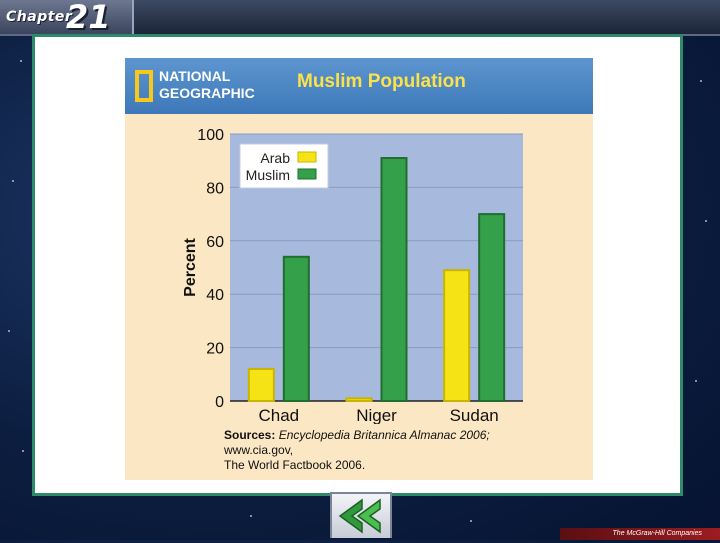 The image size is (720, 543). I want to click on publisher-name: The McGraw-Hill Companies, so click(657, 533).